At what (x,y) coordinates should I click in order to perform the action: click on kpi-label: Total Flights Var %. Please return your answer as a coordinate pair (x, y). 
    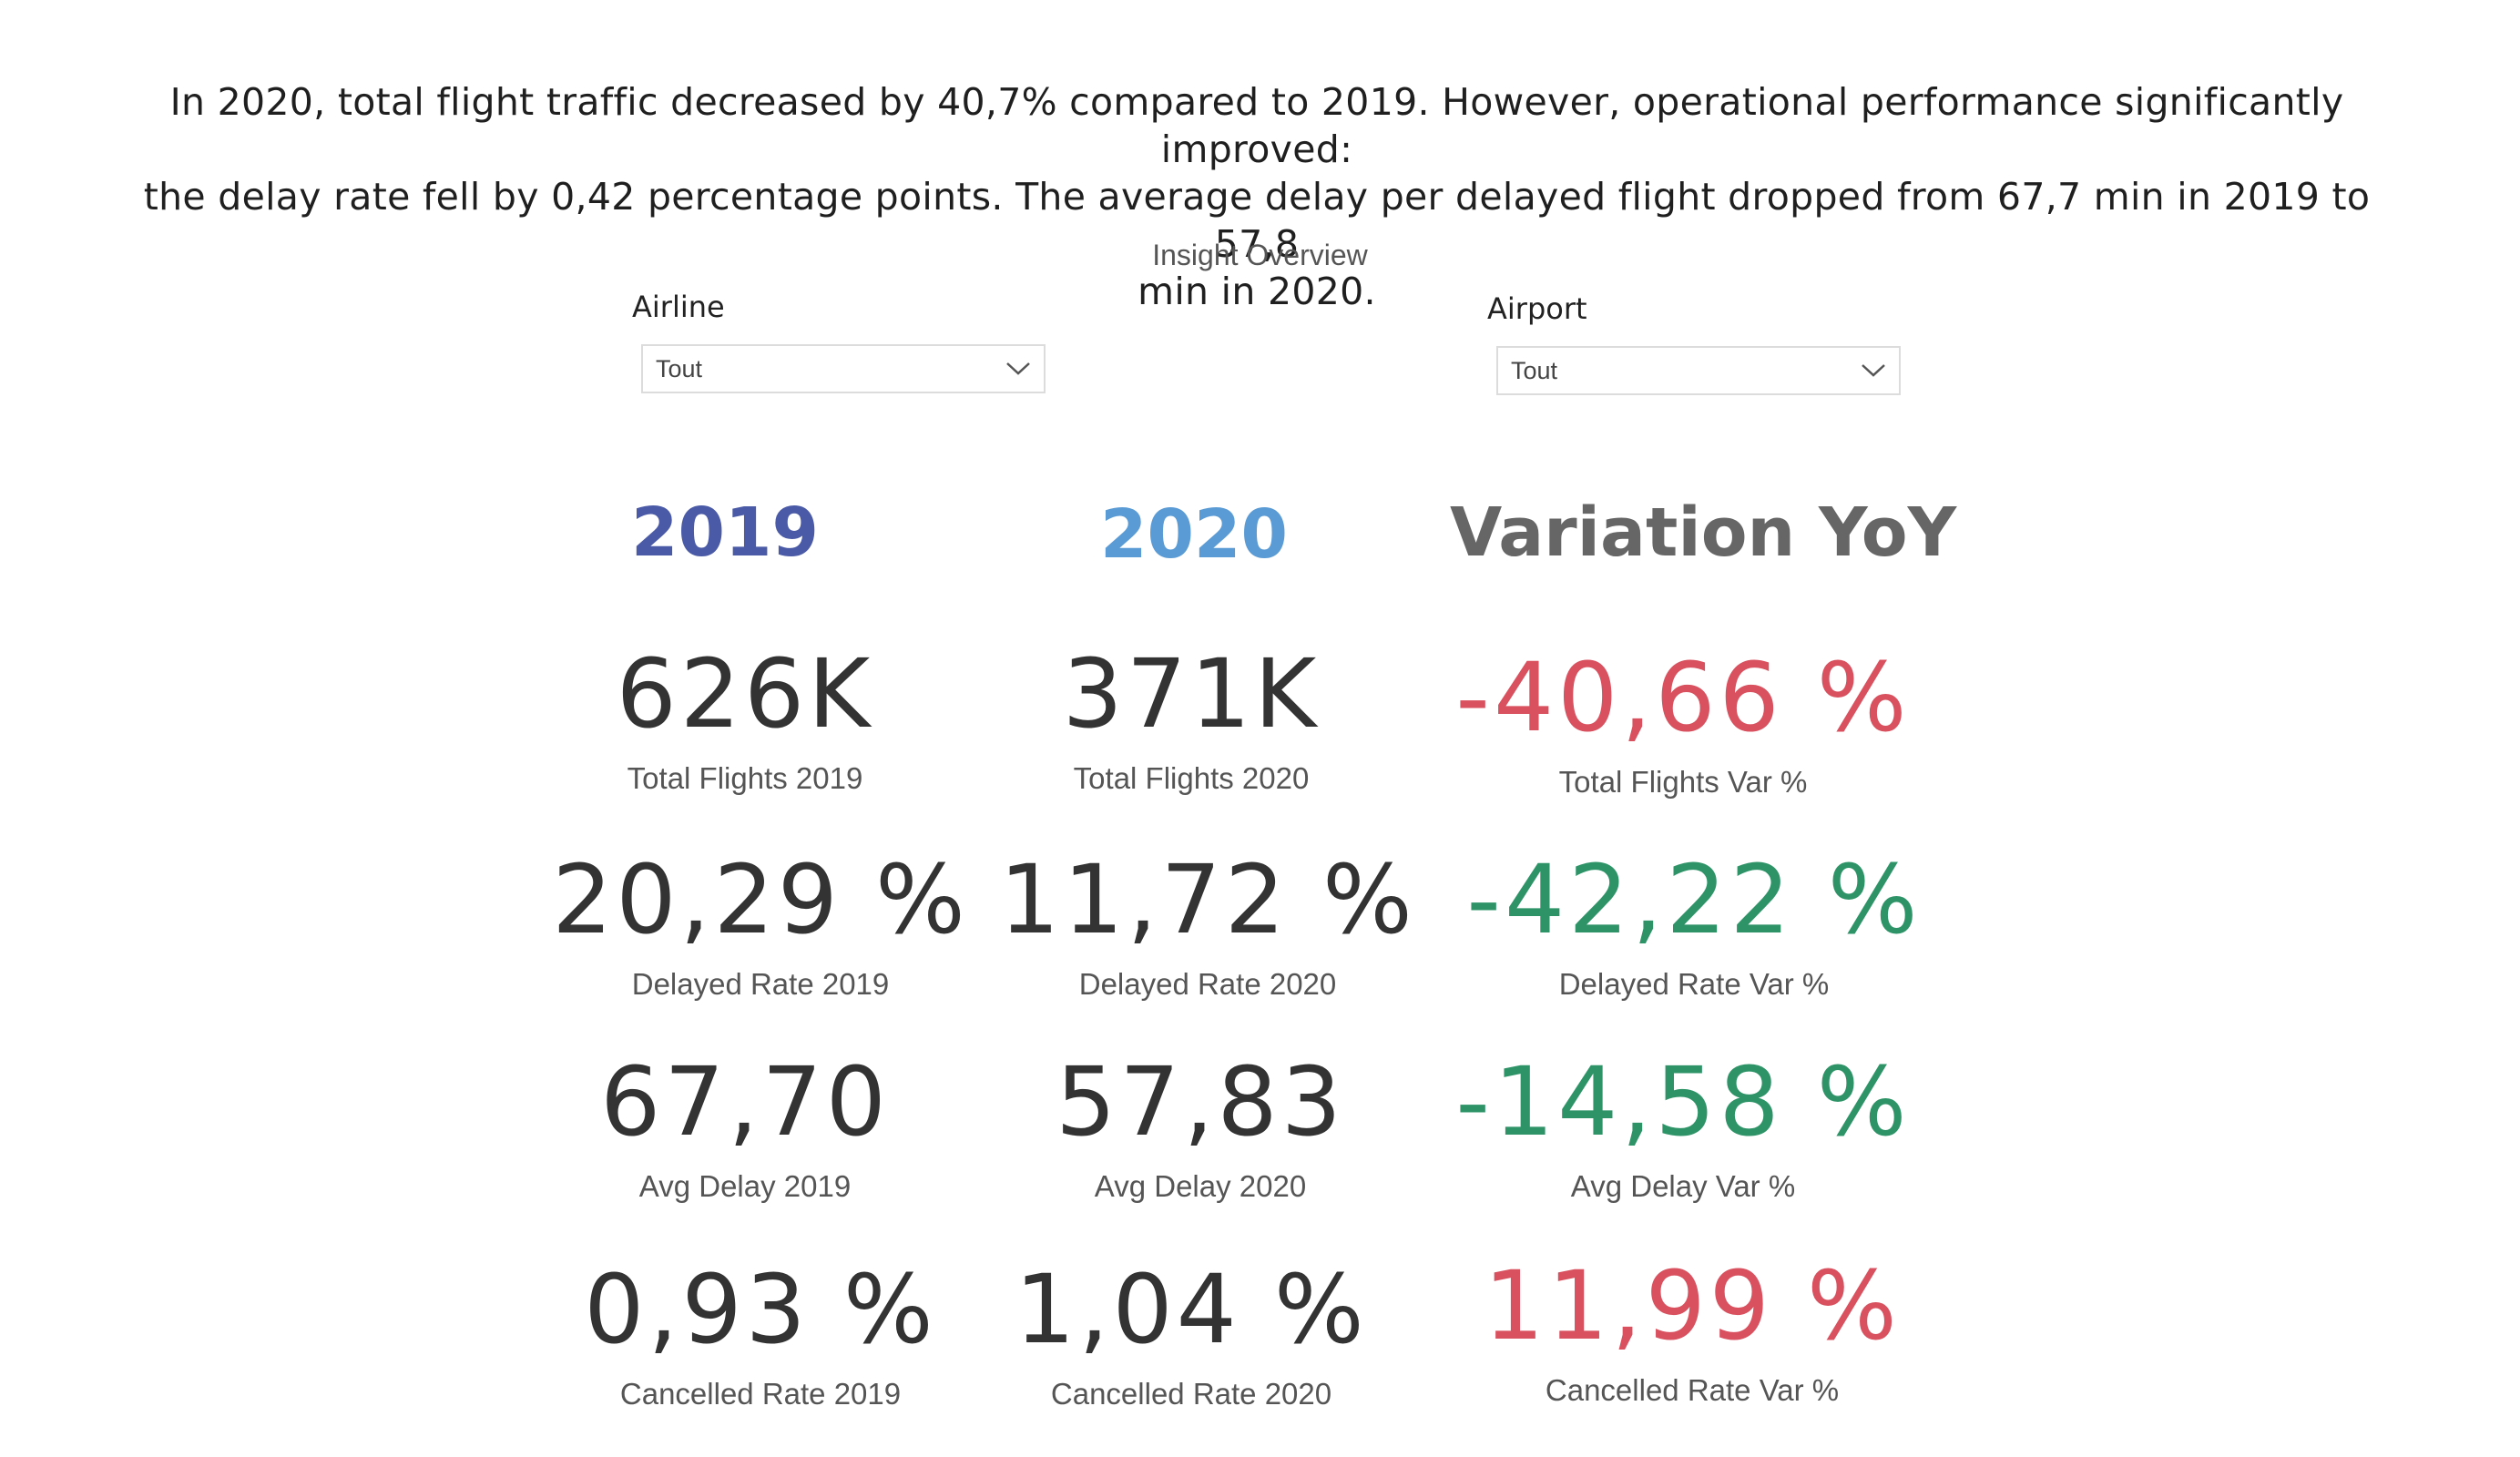
    Looking at the image, I should click on (1683, 782).